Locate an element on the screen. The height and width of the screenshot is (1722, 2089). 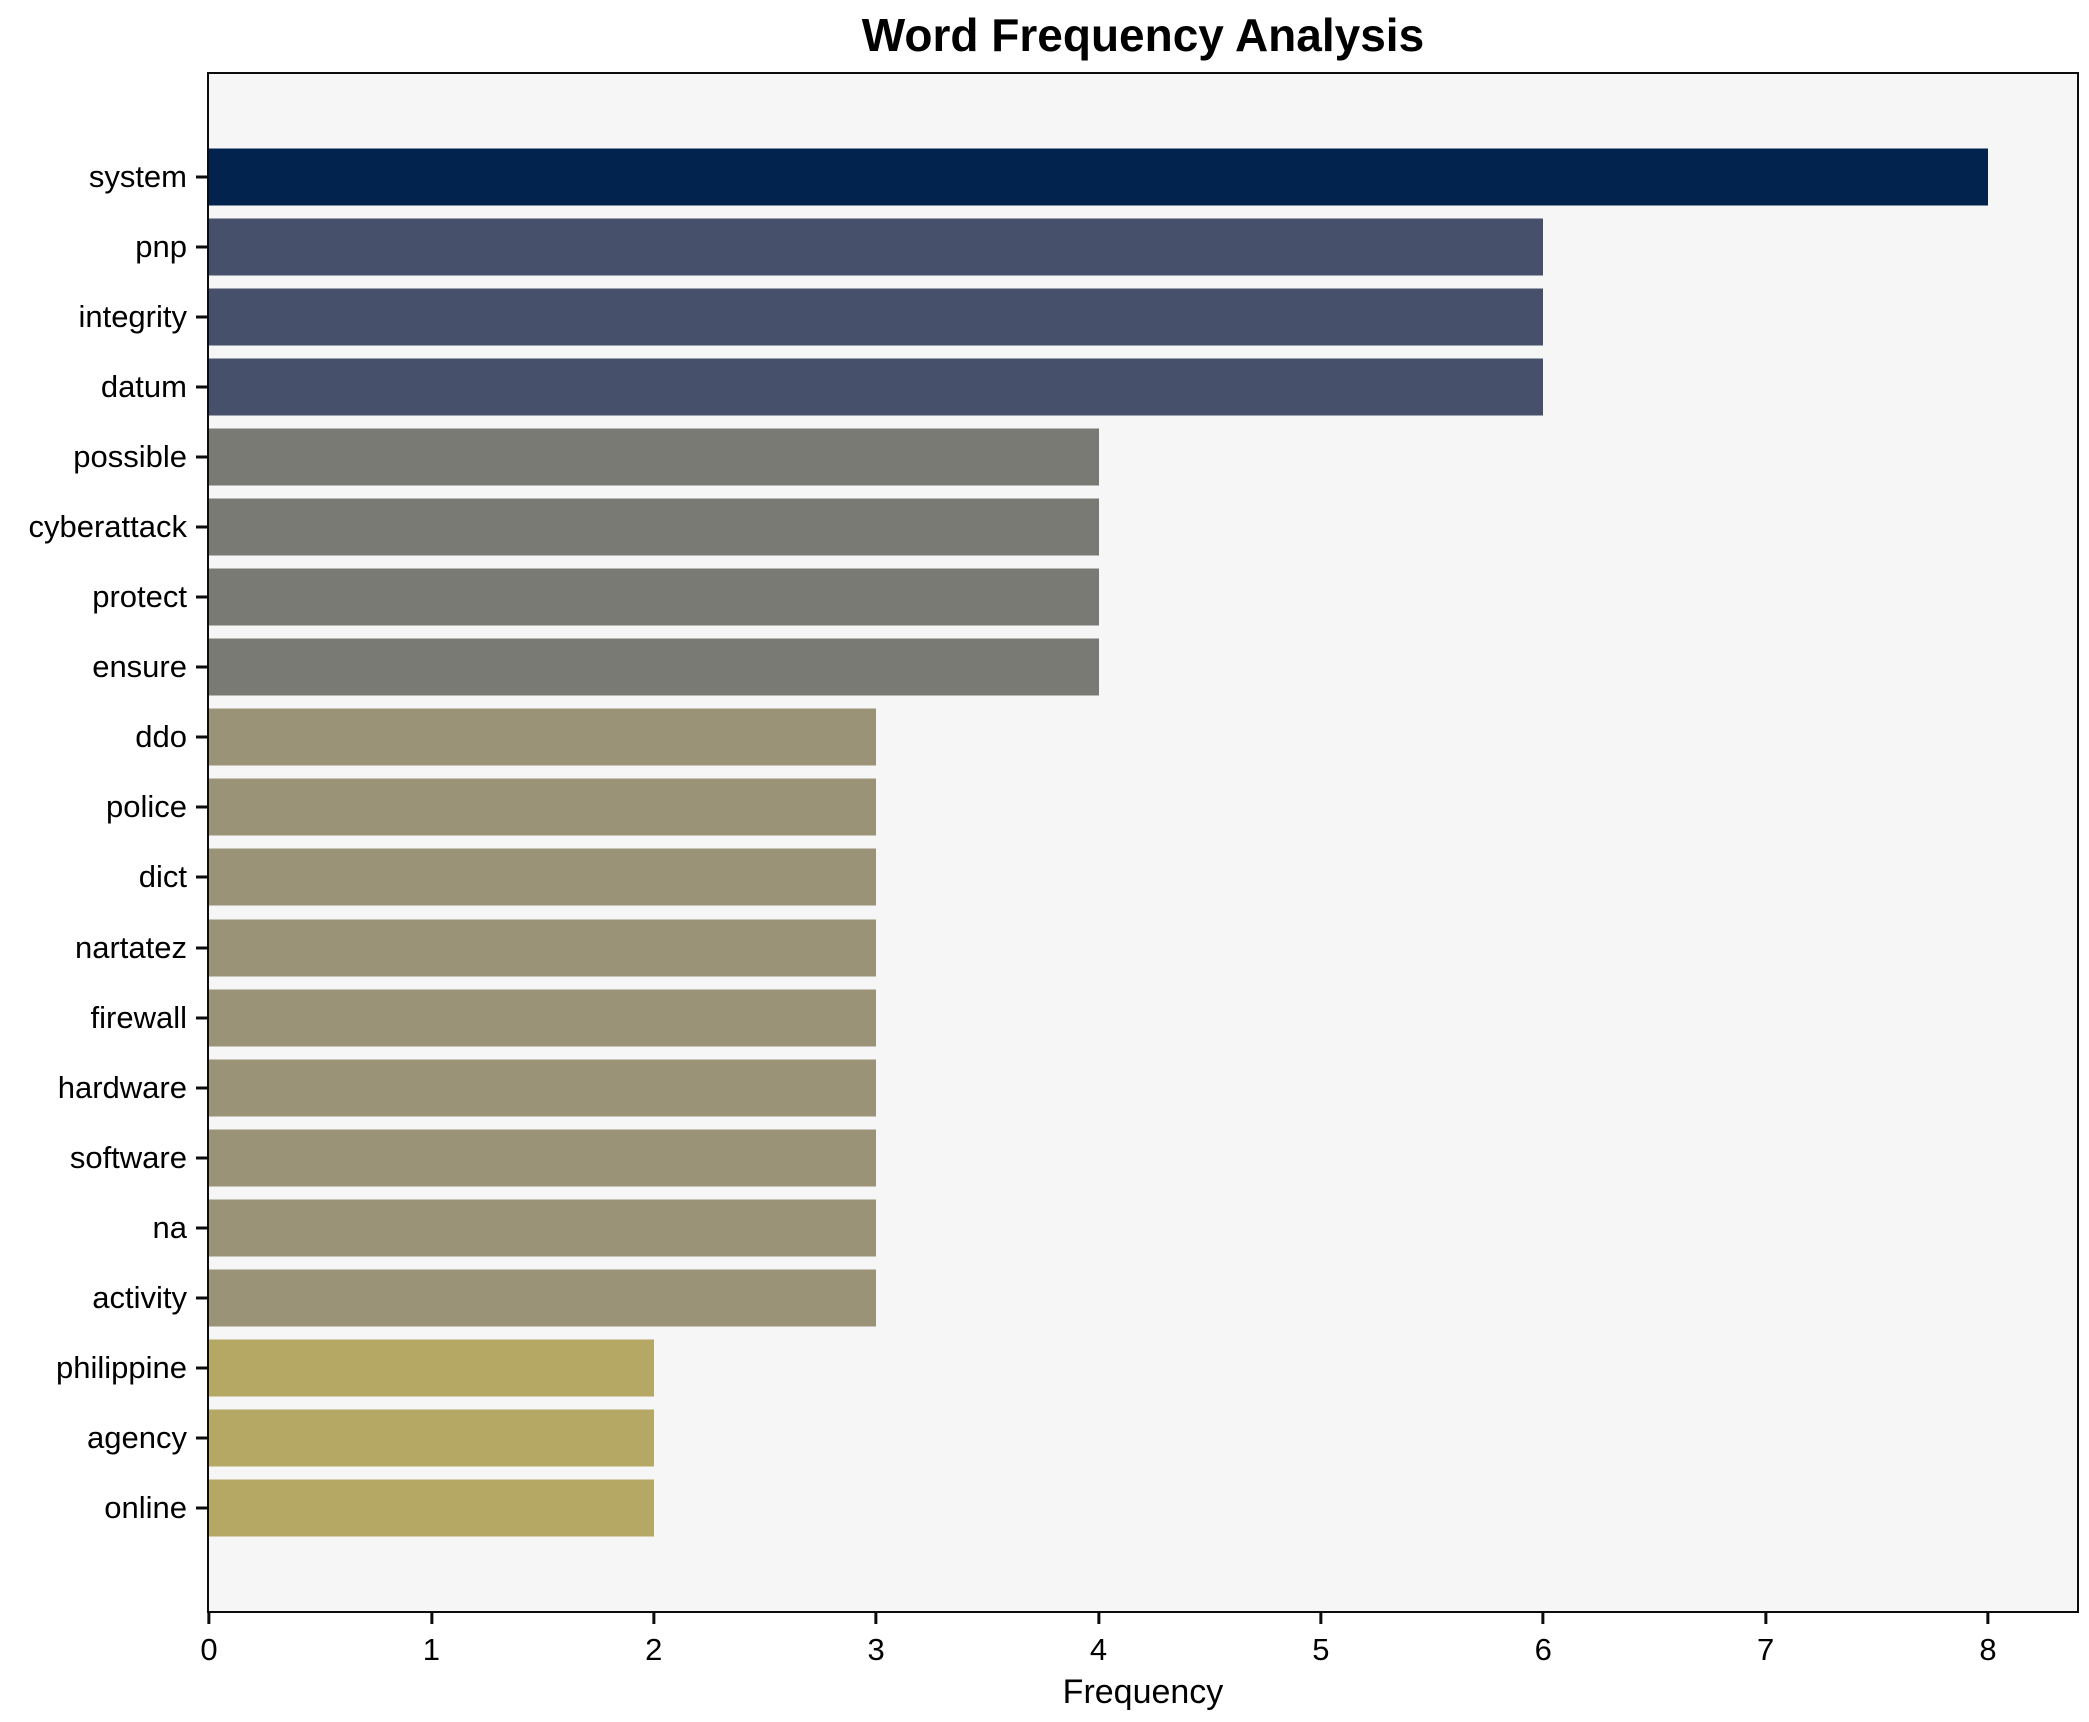
bar-pnp is located at coordinates (876, 247).